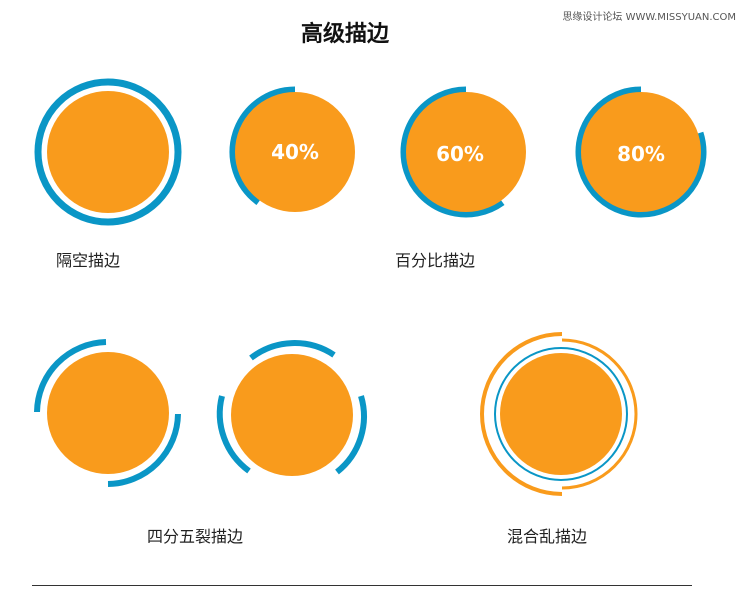 The image size is (750, 600). I want to click on split-circle-two-arcs, so click(107, 413).